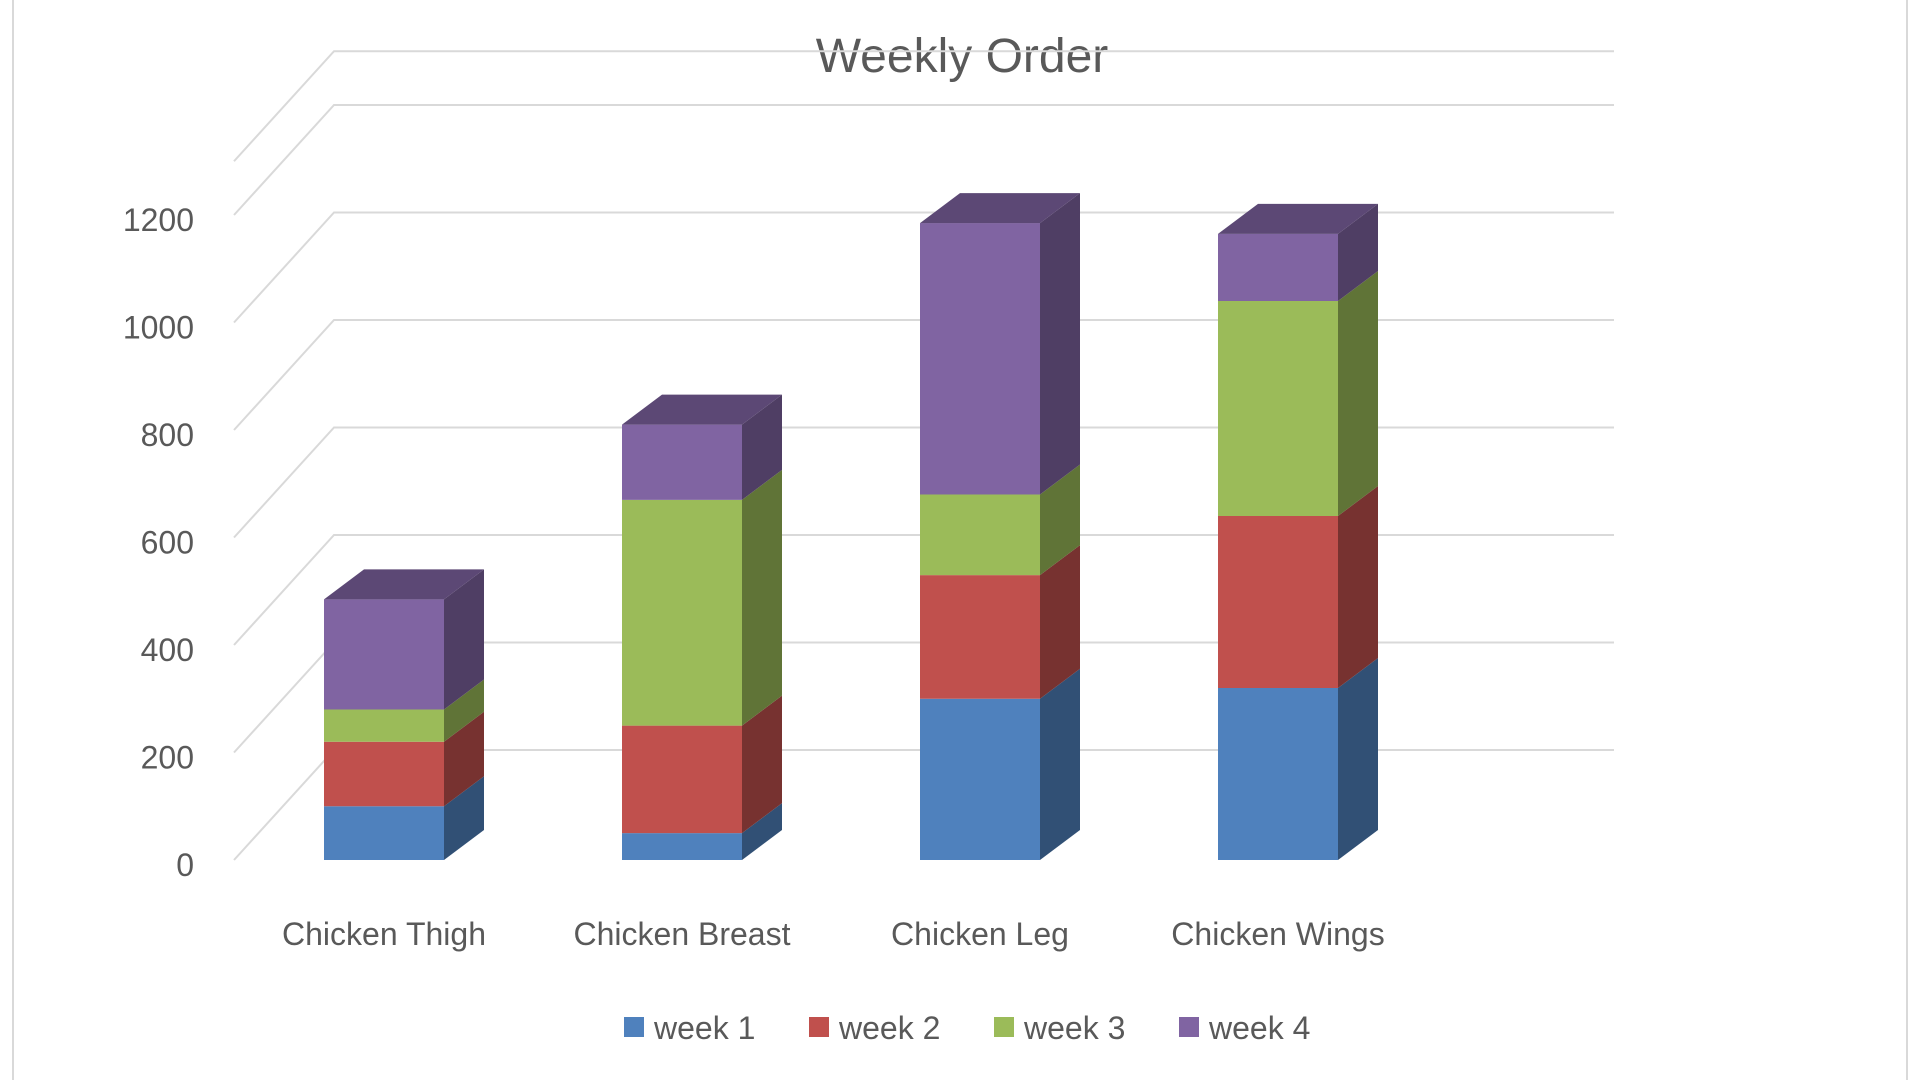  What do you see at coordinates (167, 650) in the screenshot?
I see `y-tick-label: 400` at bounding box center [167, 650].